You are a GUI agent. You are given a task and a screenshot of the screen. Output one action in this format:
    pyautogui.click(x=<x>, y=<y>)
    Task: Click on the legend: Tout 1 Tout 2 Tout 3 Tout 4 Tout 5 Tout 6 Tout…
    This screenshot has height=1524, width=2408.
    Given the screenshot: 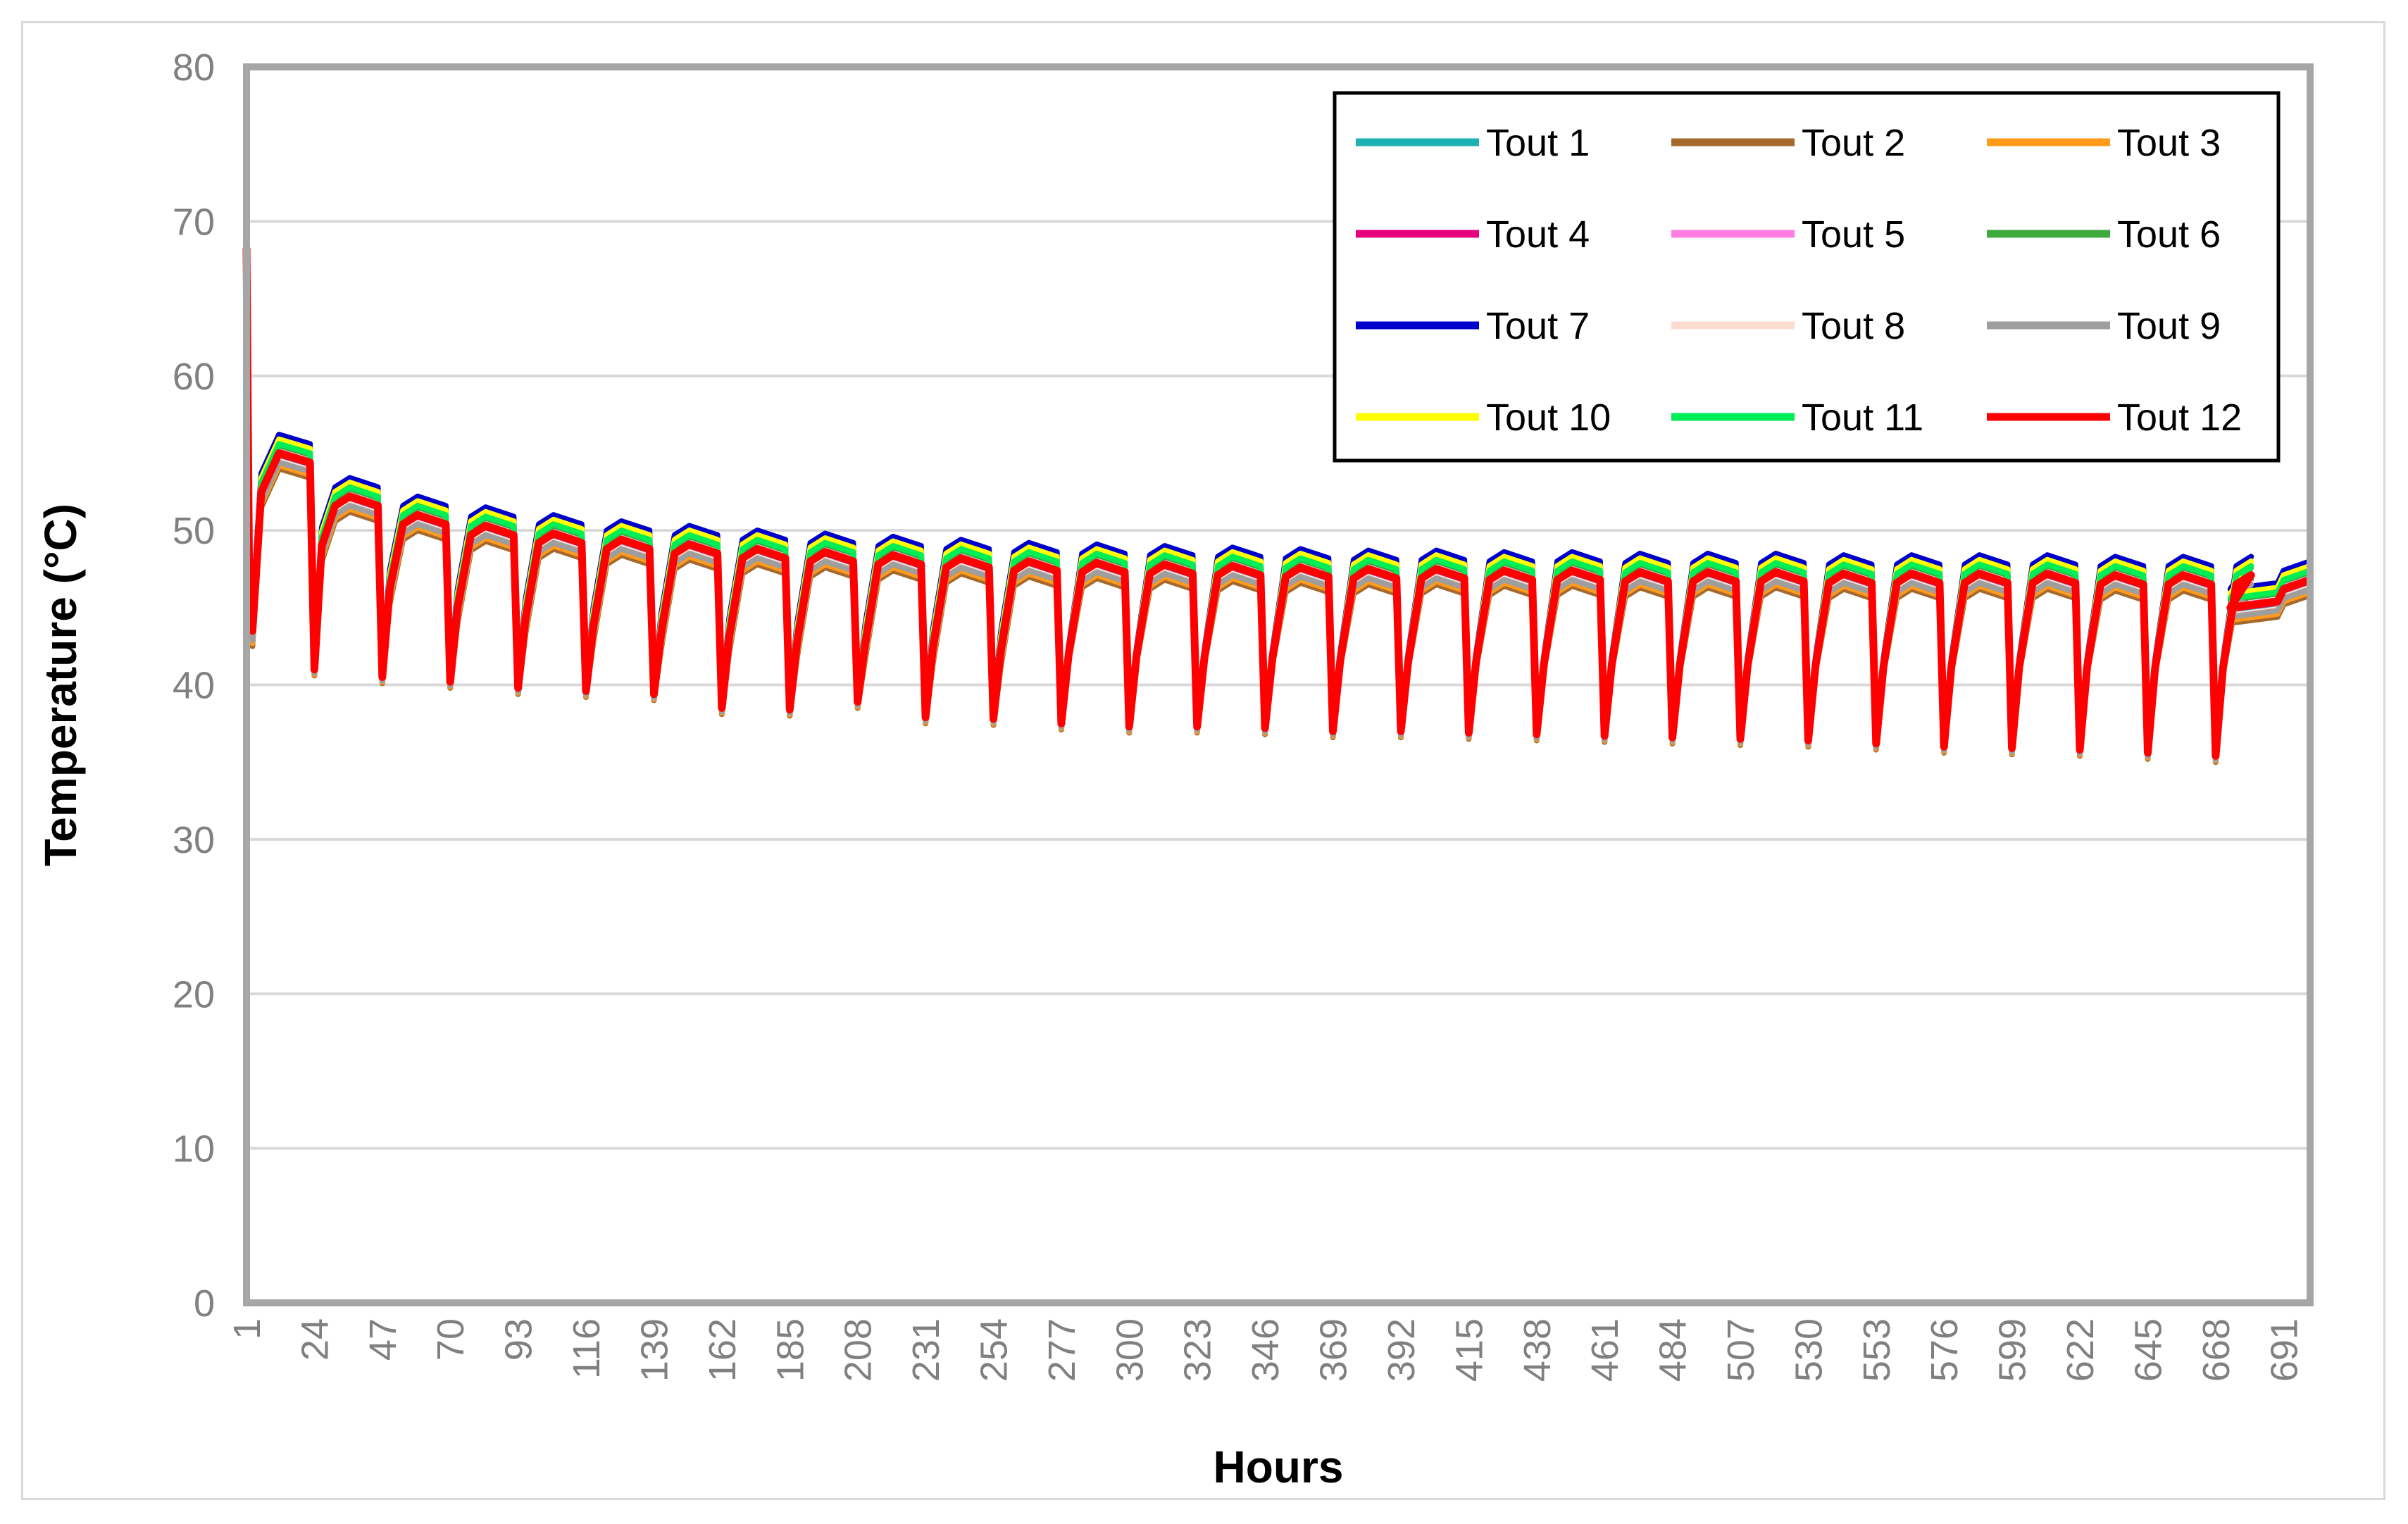 What is the action you would take?
    pyautogui.click(x=1807, y=277)
    